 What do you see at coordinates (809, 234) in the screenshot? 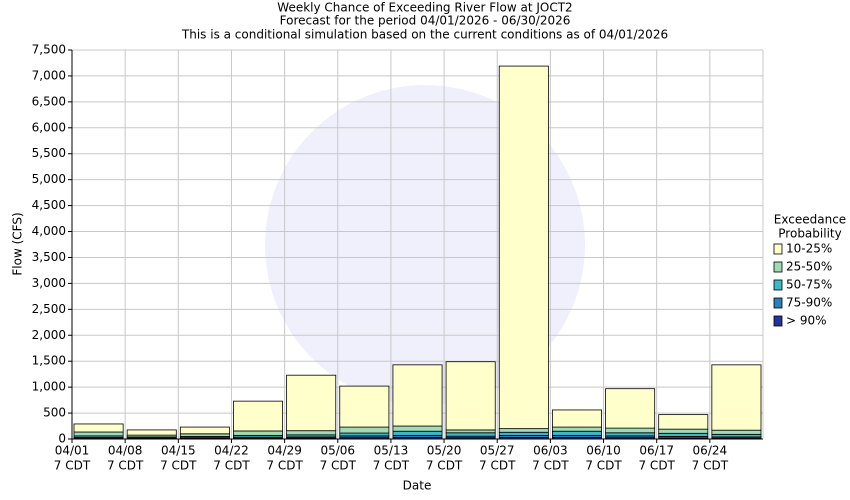
I see `legend-title: Probability` at bounding box center [809, 234].